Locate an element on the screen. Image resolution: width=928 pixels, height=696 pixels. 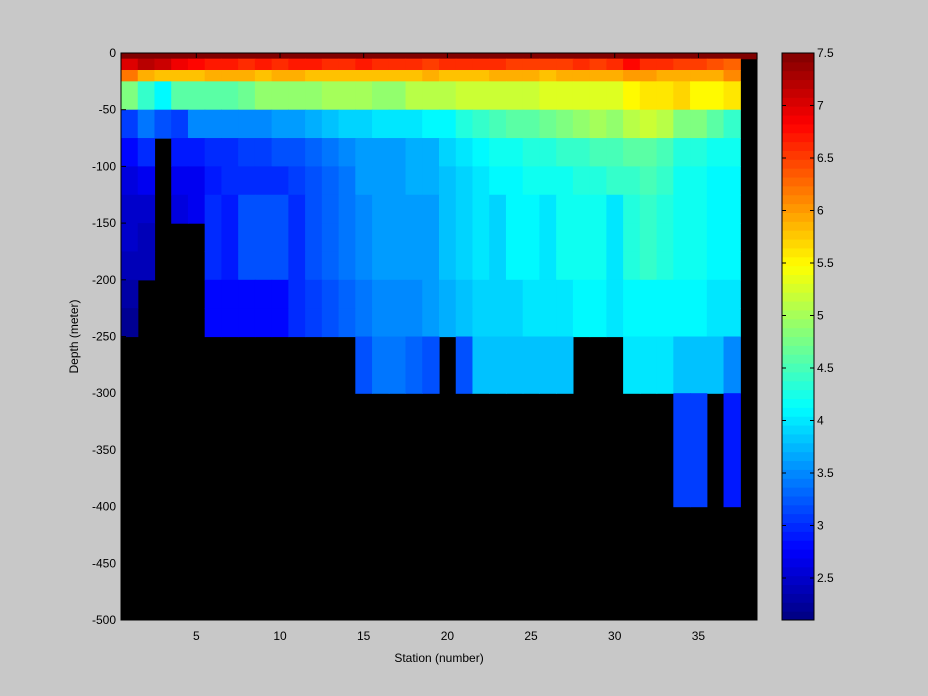
x-tick-label: 25 is located at coordinates (531, 636).